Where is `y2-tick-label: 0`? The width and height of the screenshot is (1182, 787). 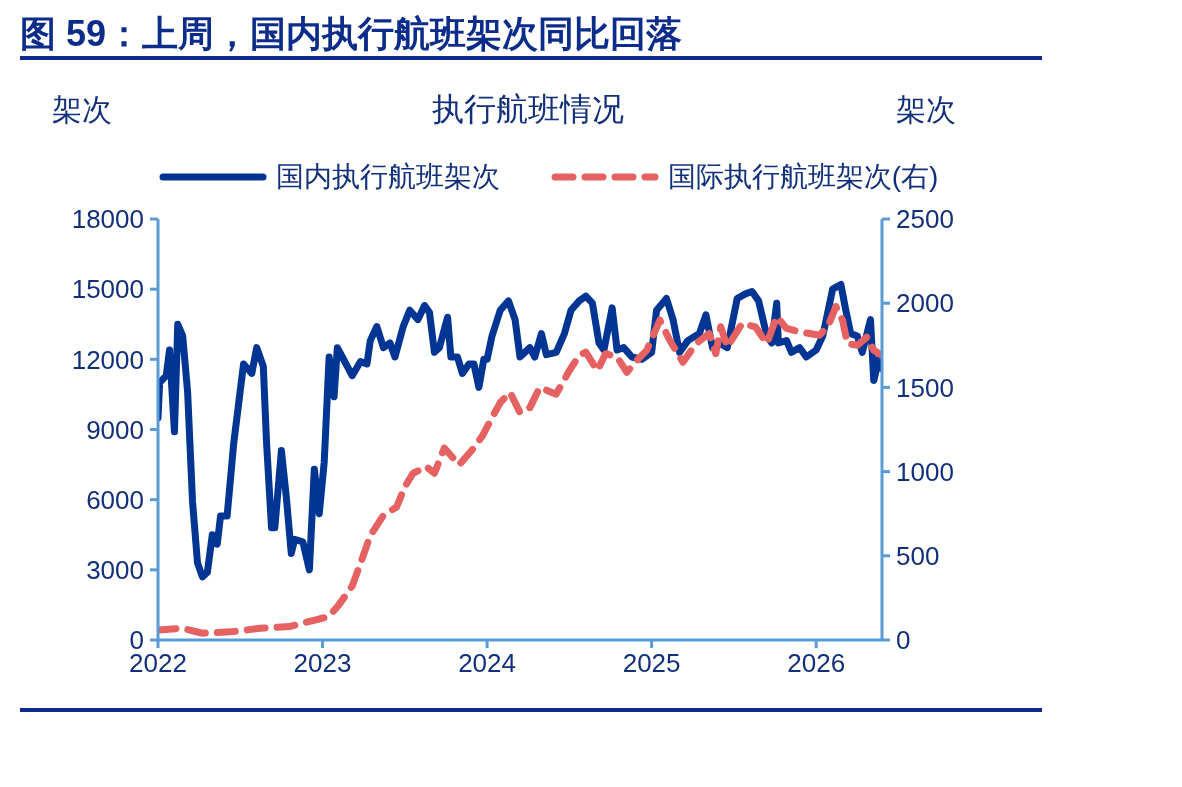
y2-tick-label: 0 is located at coordinates (903, 640).